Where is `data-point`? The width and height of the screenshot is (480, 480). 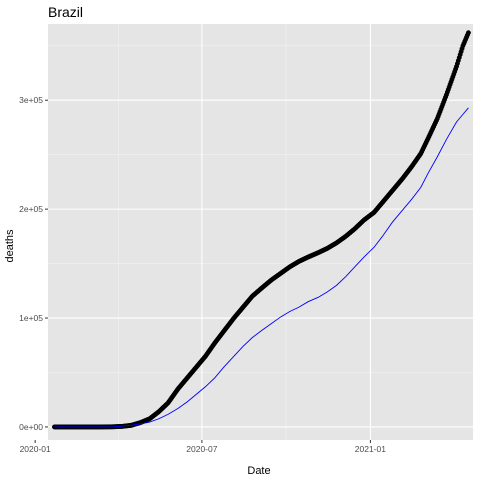
data-point is located at coordinates (468, 33).